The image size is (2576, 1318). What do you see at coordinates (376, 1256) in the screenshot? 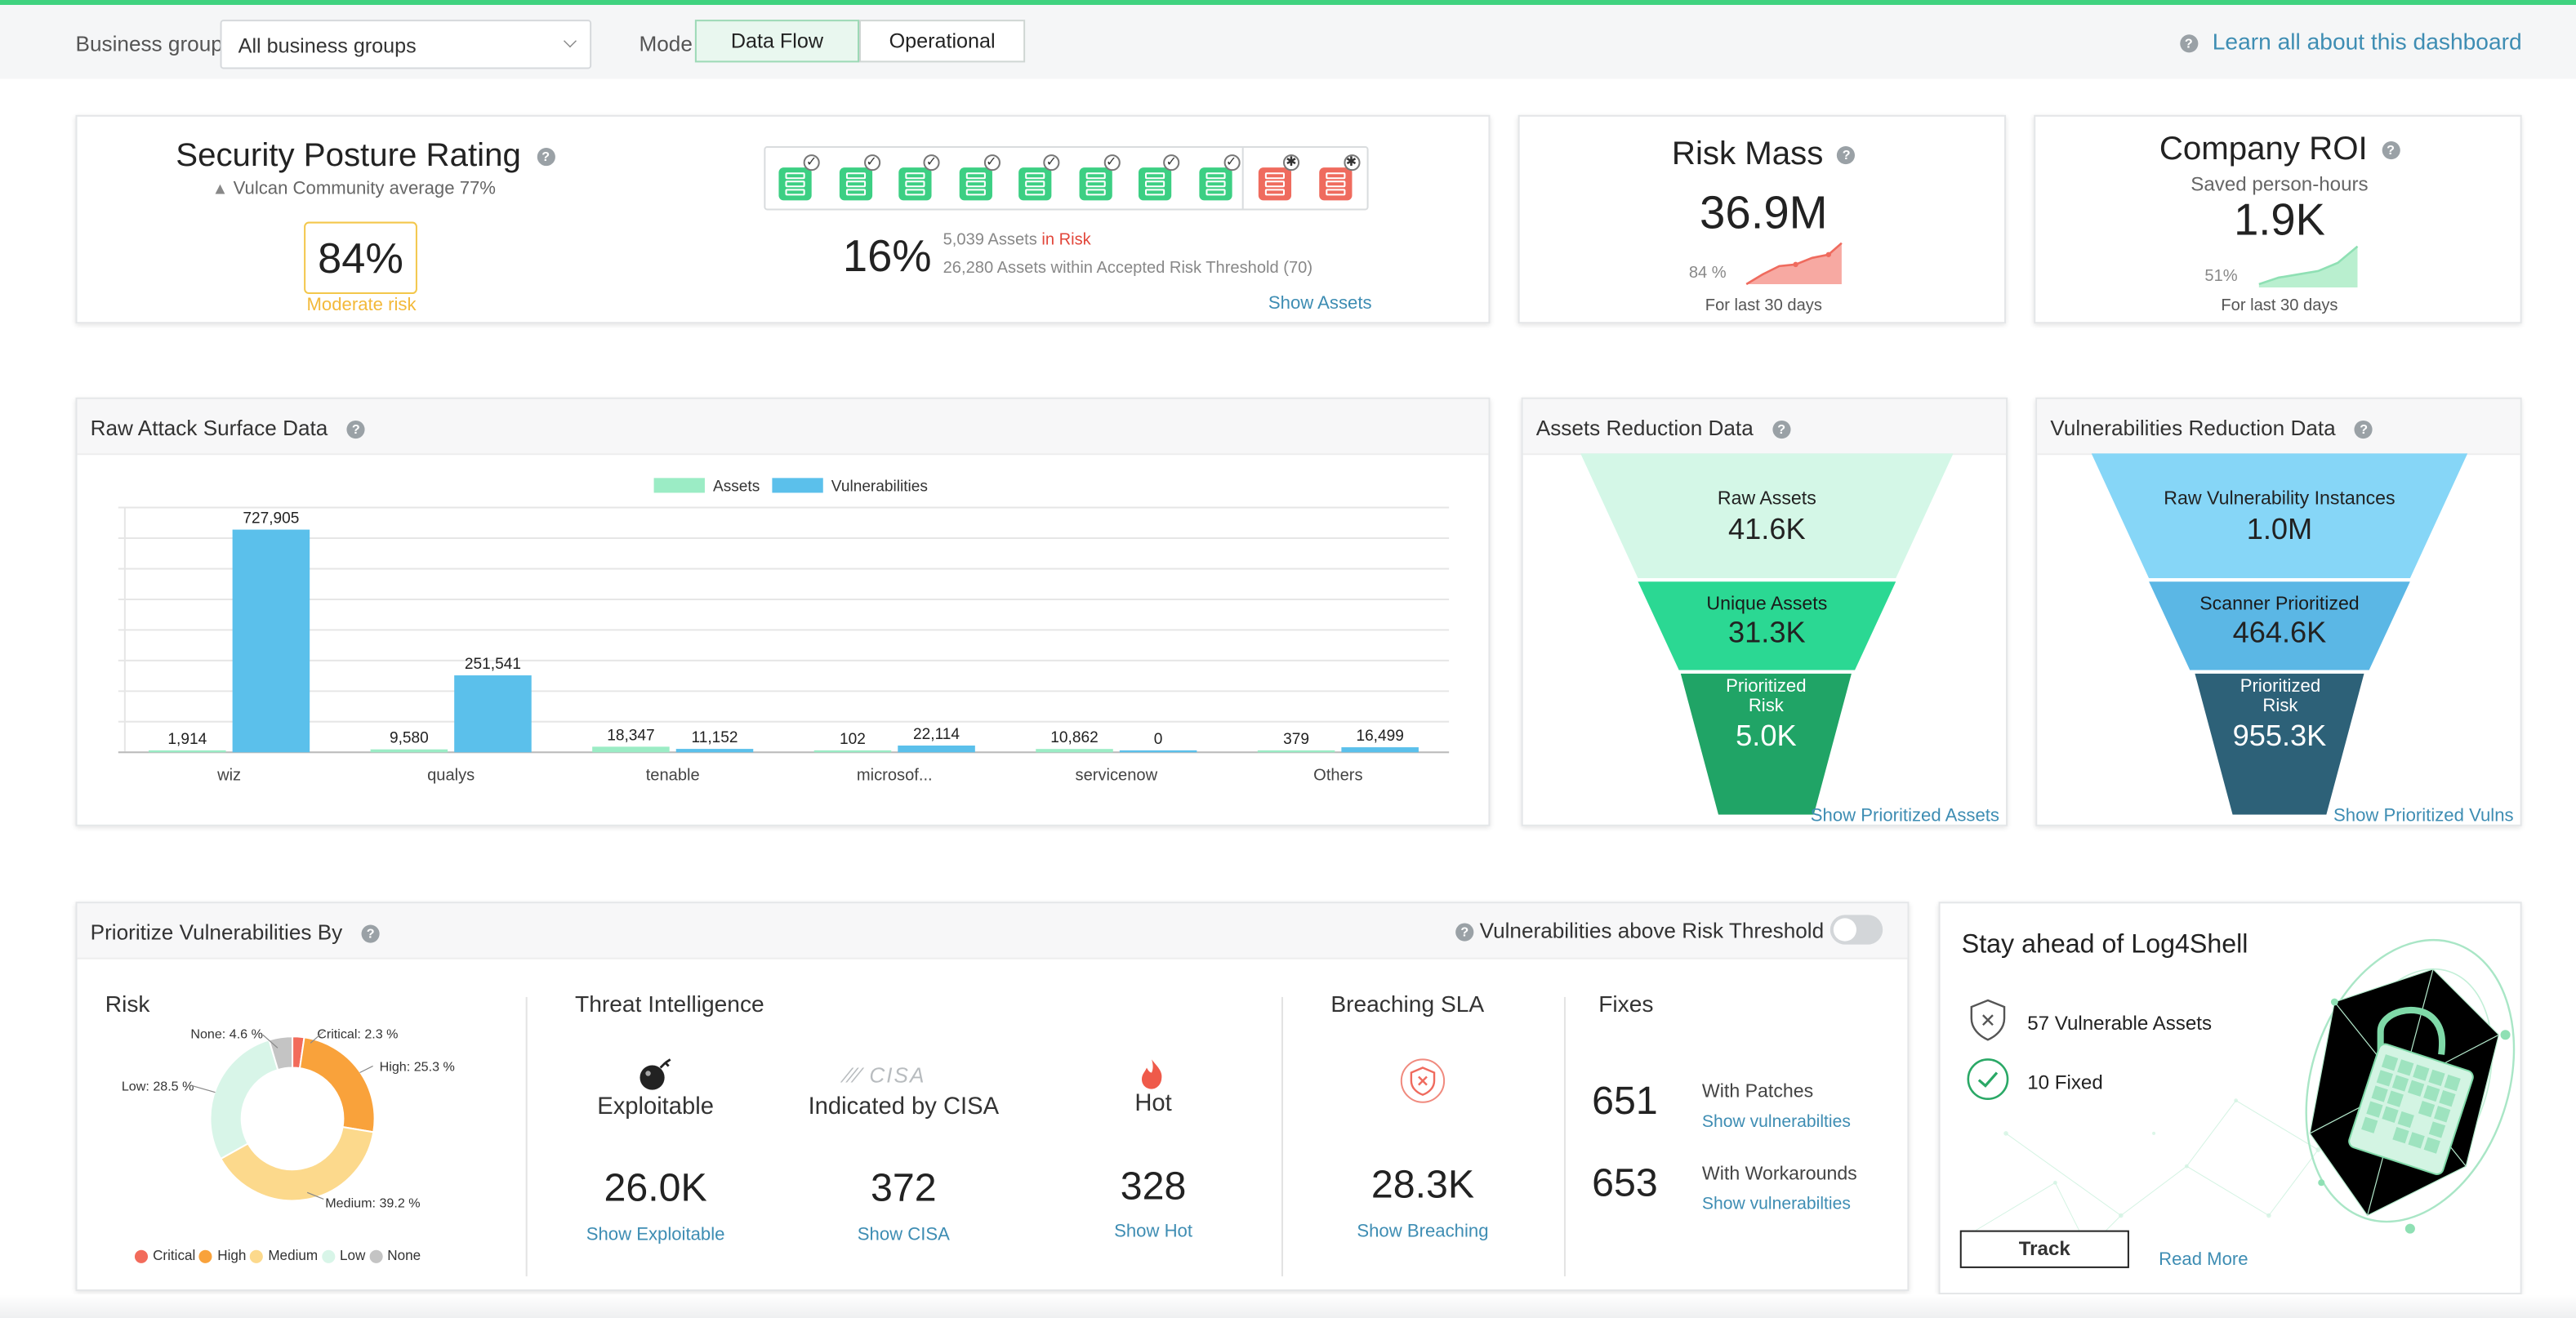
I see `legend-dot-none` at bounding box center [376, 1256].